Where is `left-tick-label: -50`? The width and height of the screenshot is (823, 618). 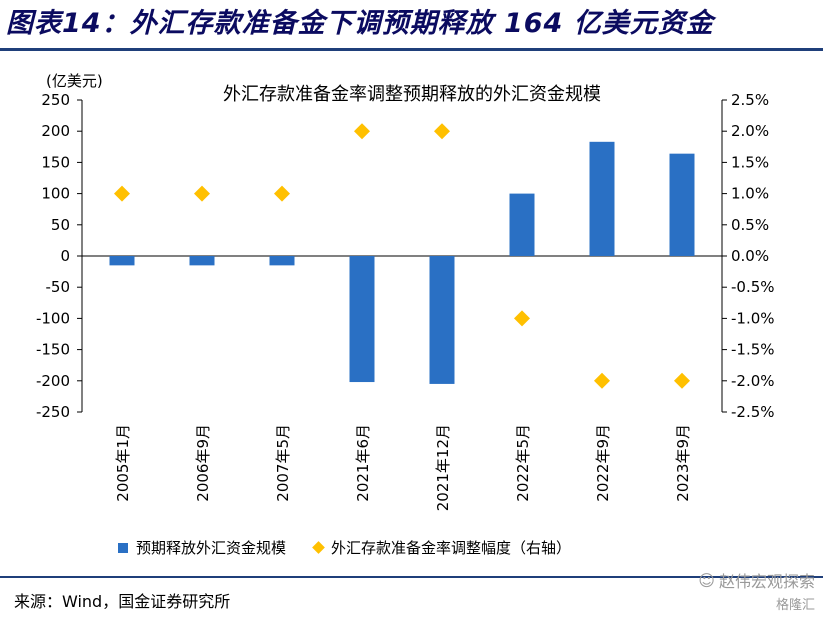
left-tick-label: -50 is located at coordinates (58, 287).